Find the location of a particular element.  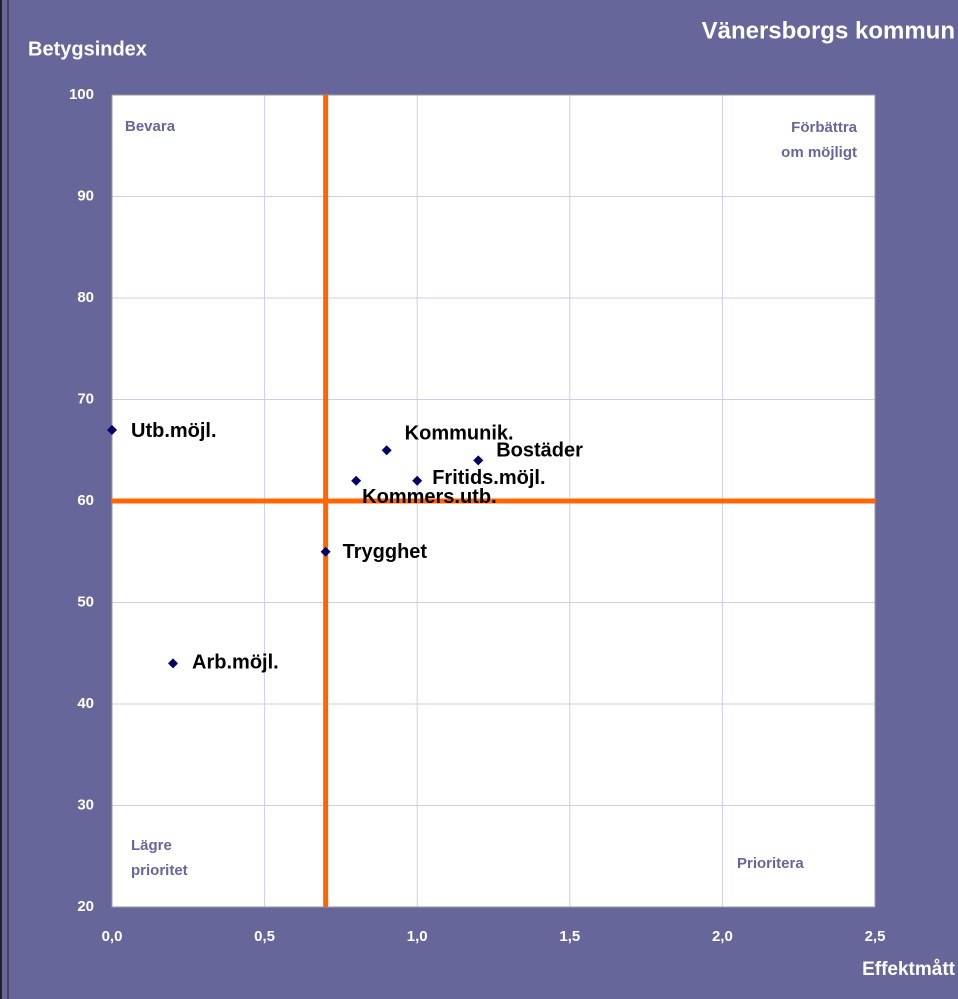

x-axis-label: Effektmått is located at coordinates (909, 969).